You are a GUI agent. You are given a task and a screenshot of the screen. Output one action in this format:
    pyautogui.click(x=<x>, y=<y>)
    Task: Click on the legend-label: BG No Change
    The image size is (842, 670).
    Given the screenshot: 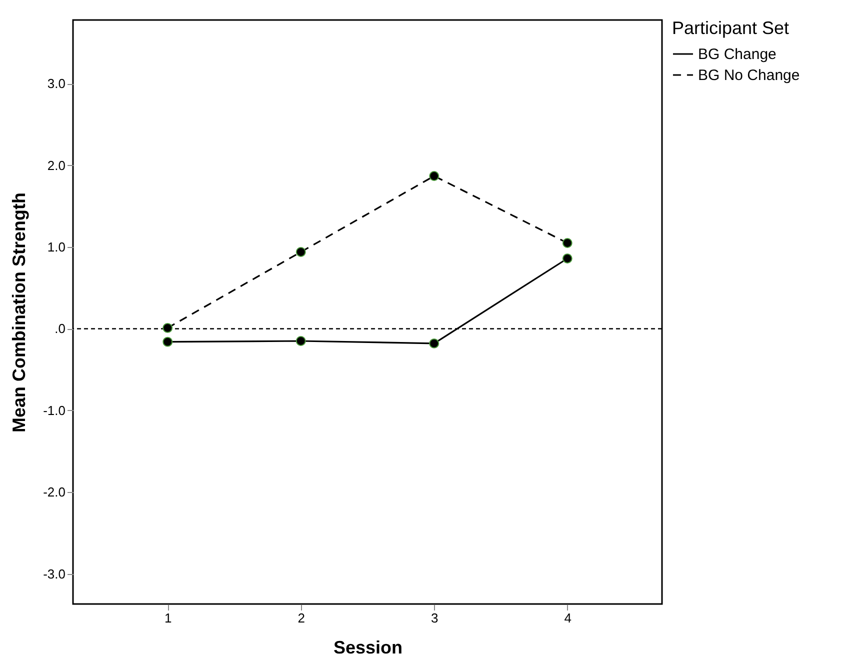 What is the action you would take?
    pyautogui.click(x=749, y=75)
    